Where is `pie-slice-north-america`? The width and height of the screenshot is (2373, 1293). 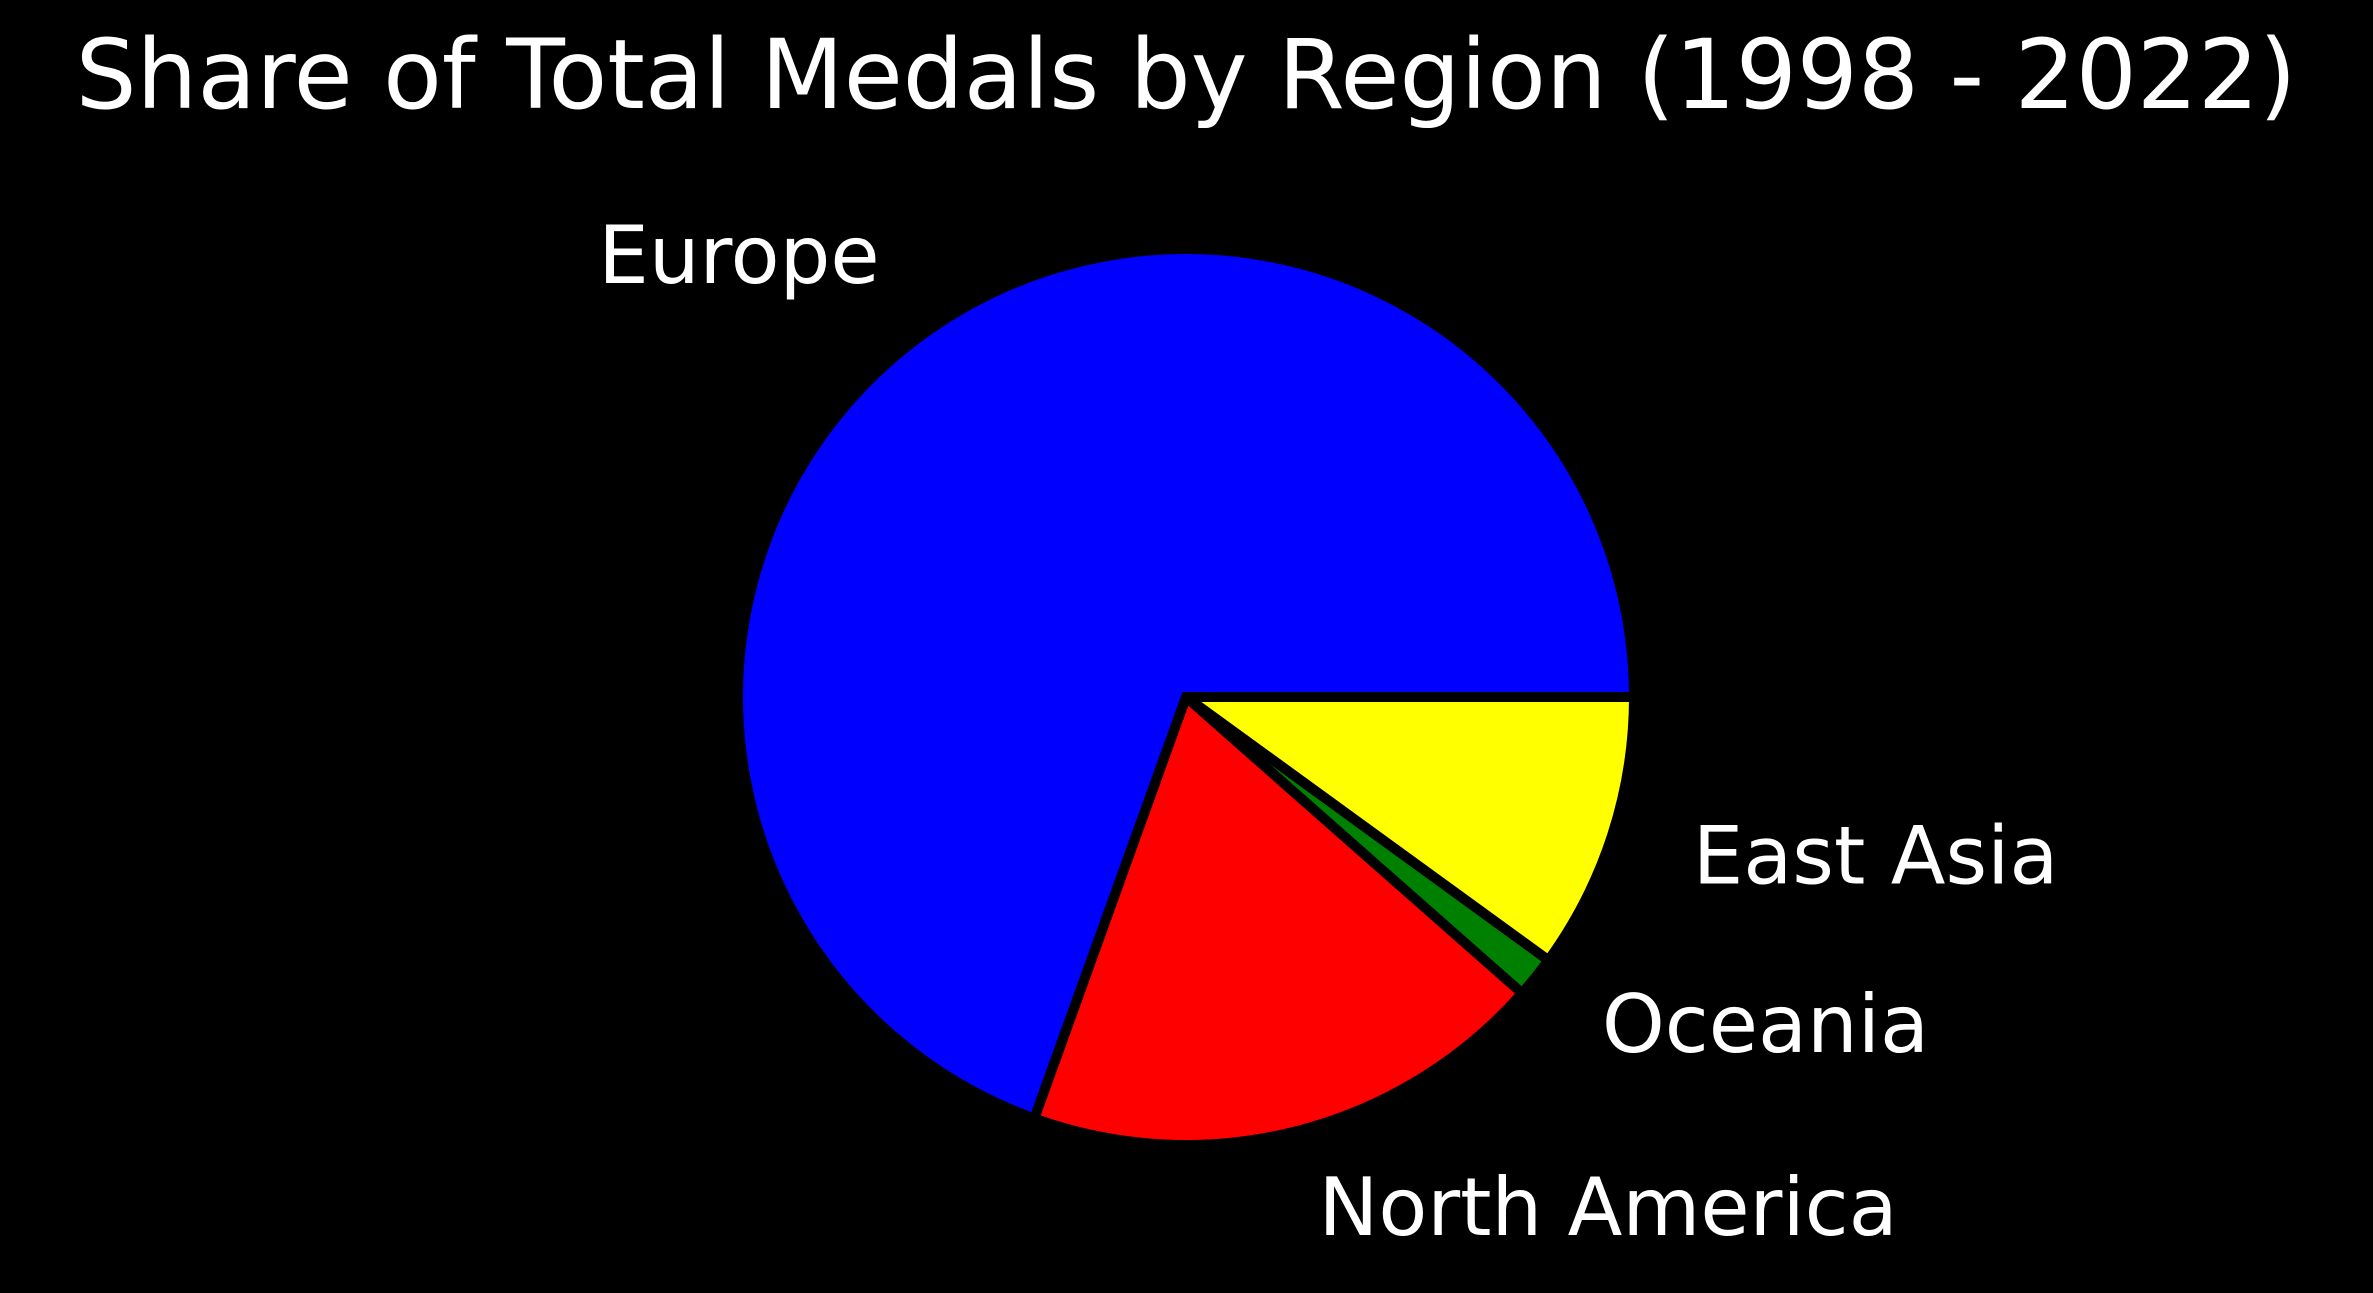
pie-slice-north-america is located at coordinates (1278, 919).